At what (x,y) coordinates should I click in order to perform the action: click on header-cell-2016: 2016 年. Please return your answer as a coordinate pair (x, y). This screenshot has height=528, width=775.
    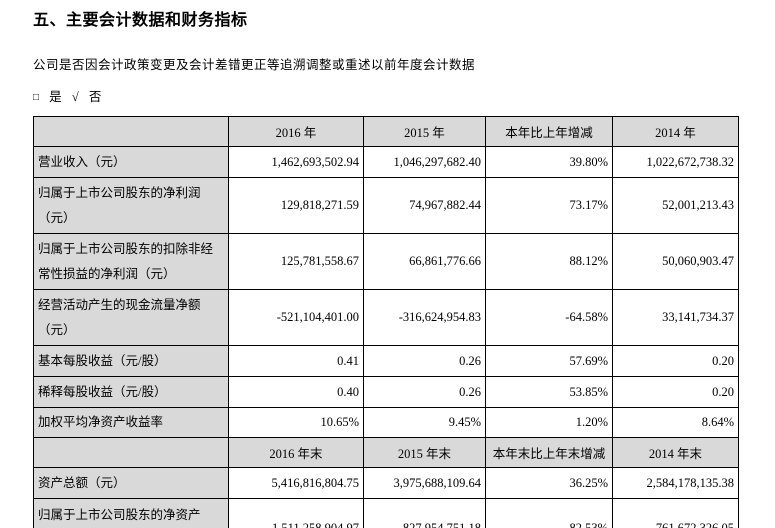
    Looking at the image, I should click on (296, 131).